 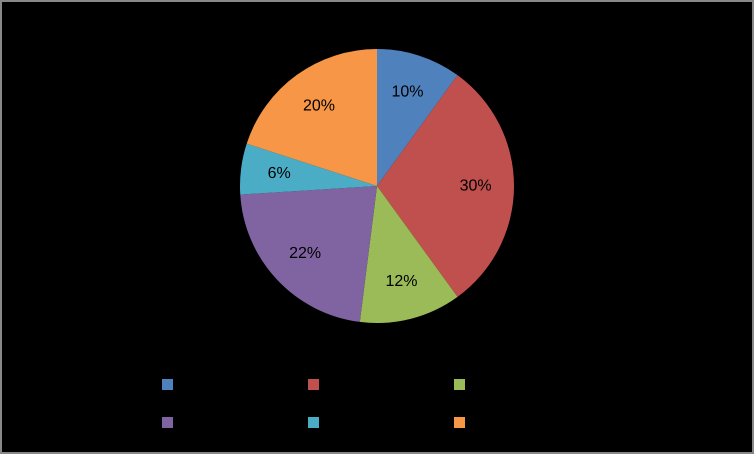 I want to click on data-label: 6%, so click(x=279, y=173).